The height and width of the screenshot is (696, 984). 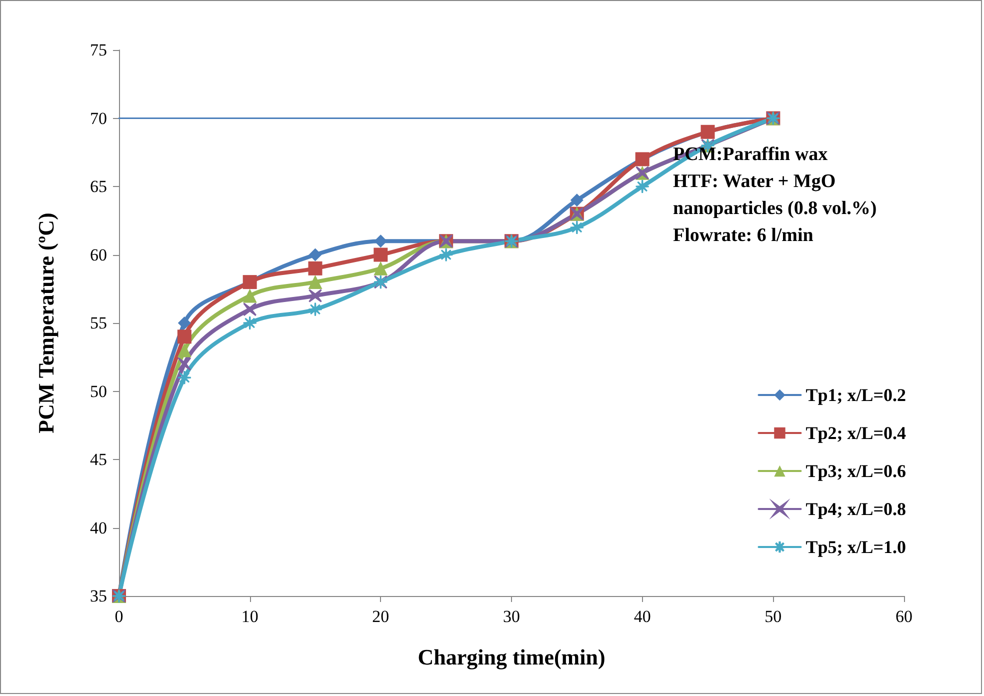 I want to click on annotation: nanoparticles (0.8 vol.%), so click(x=775, y=208).